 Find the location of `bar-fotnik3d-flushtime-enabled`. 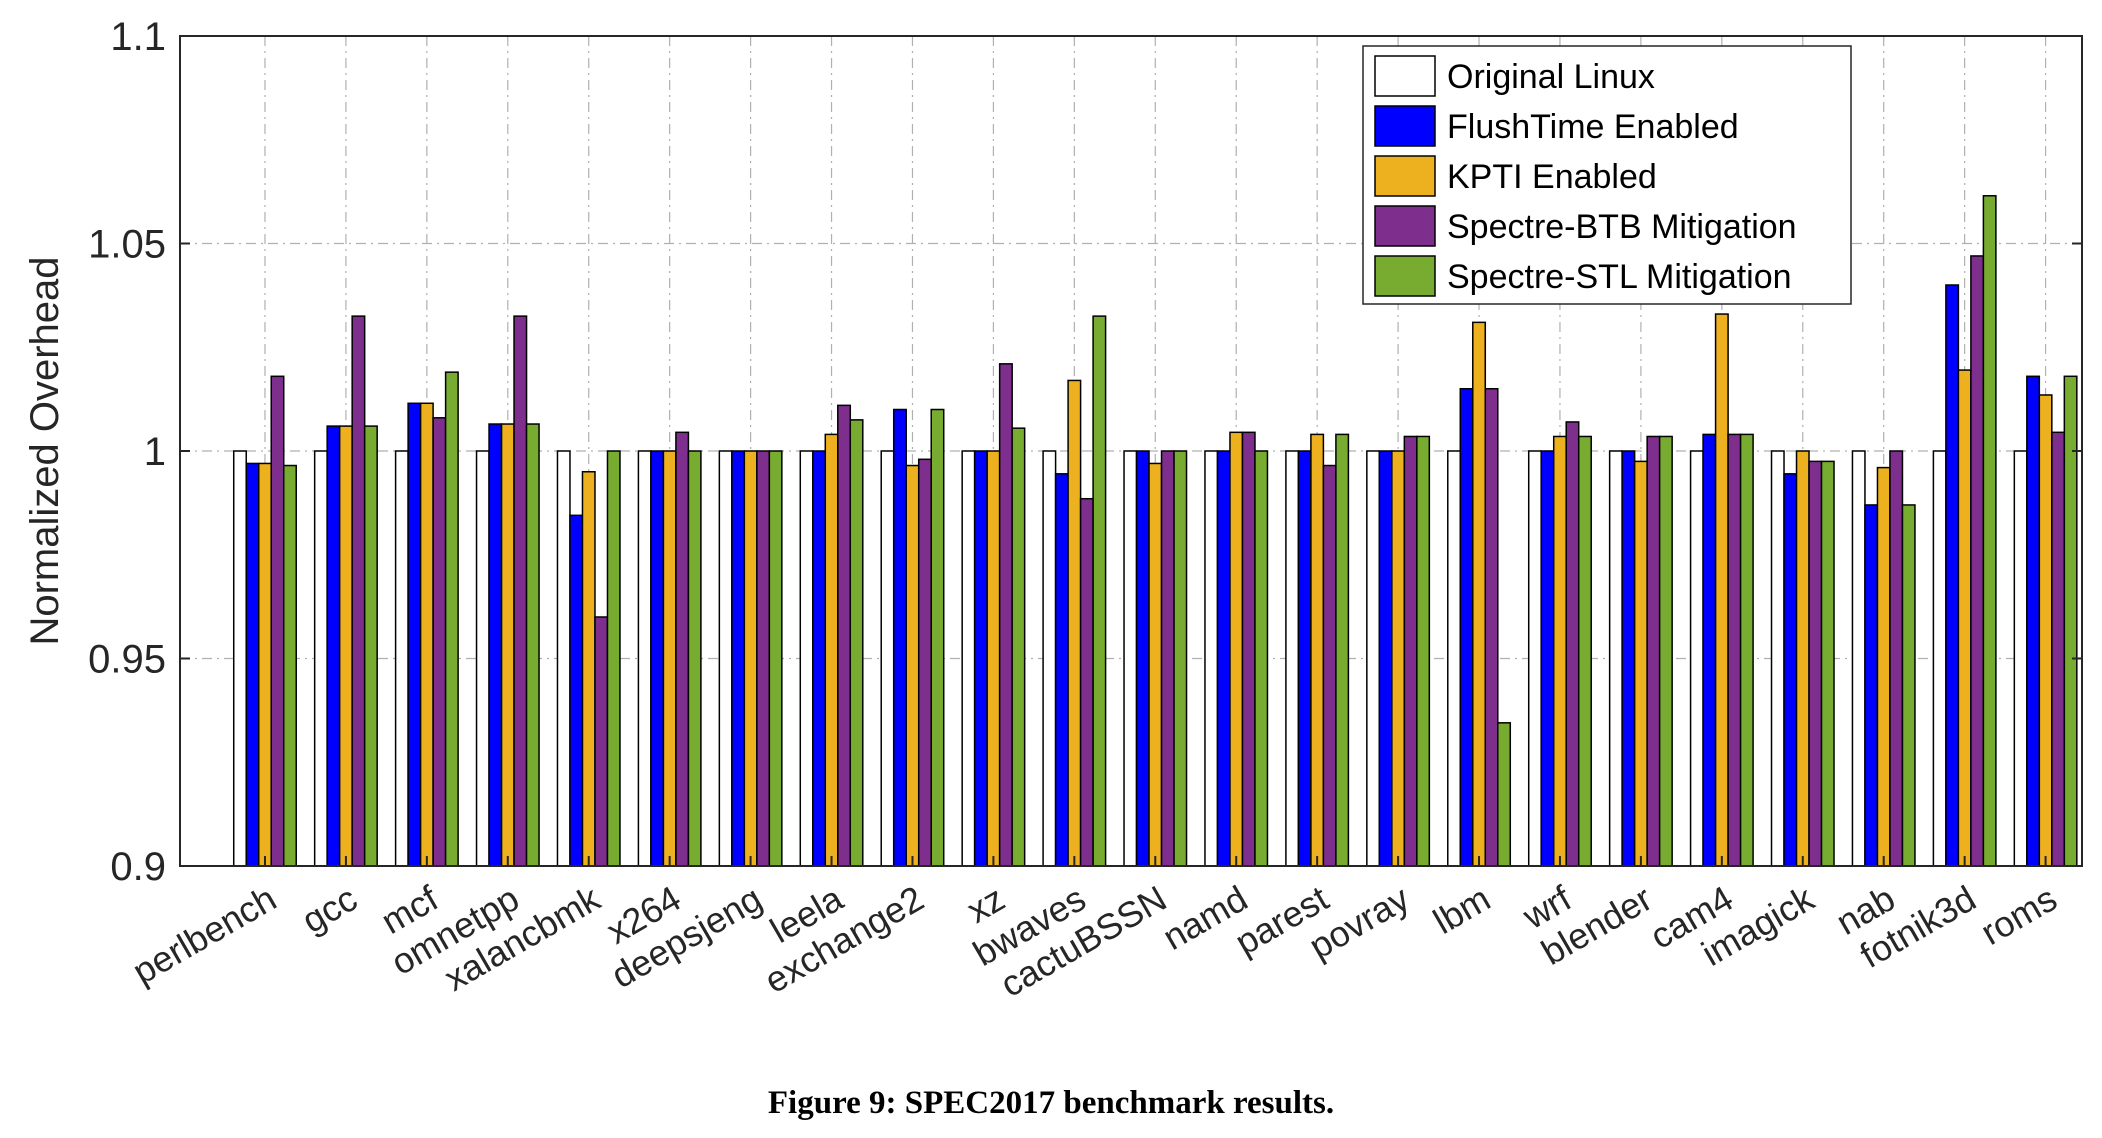

bar-fotnik3d-flushtime-enabled is located at coordinates (1952, 575).